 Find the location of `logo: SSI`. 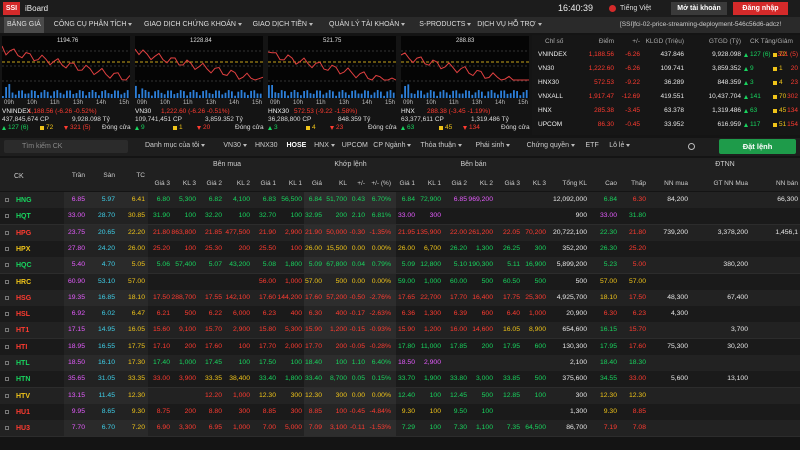

logo: SSI is located at coordinates (11, 8).